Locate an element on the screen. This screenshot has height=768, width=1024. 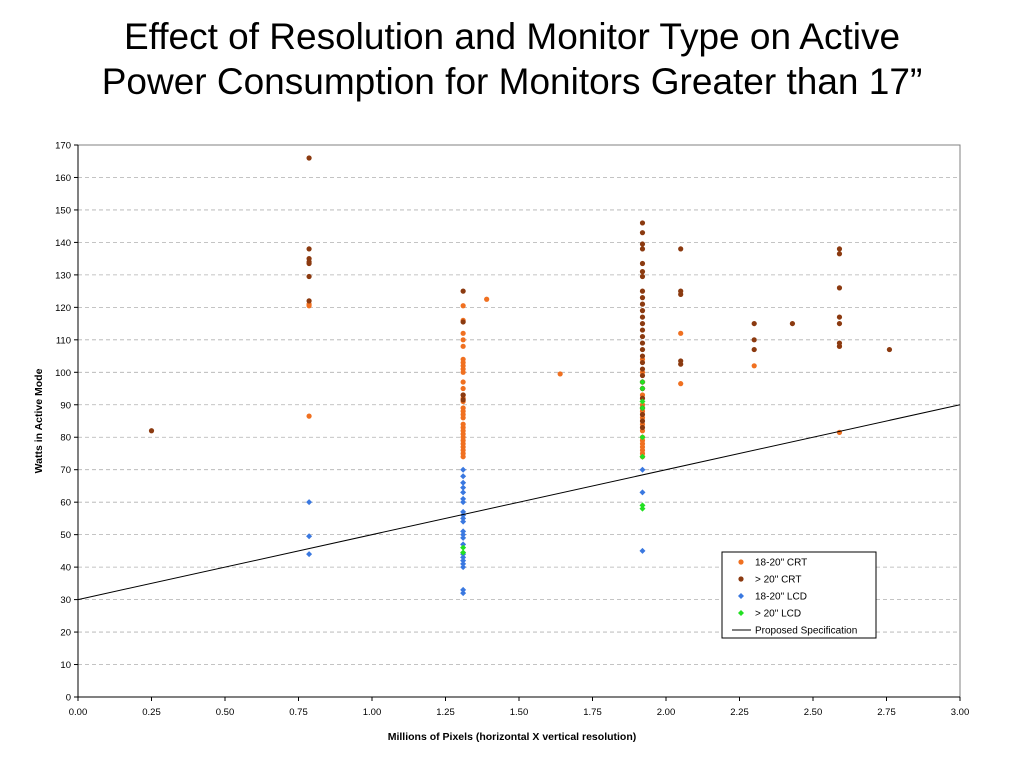
x-tick-label: 2.75 is located at coordinates (886, 712).